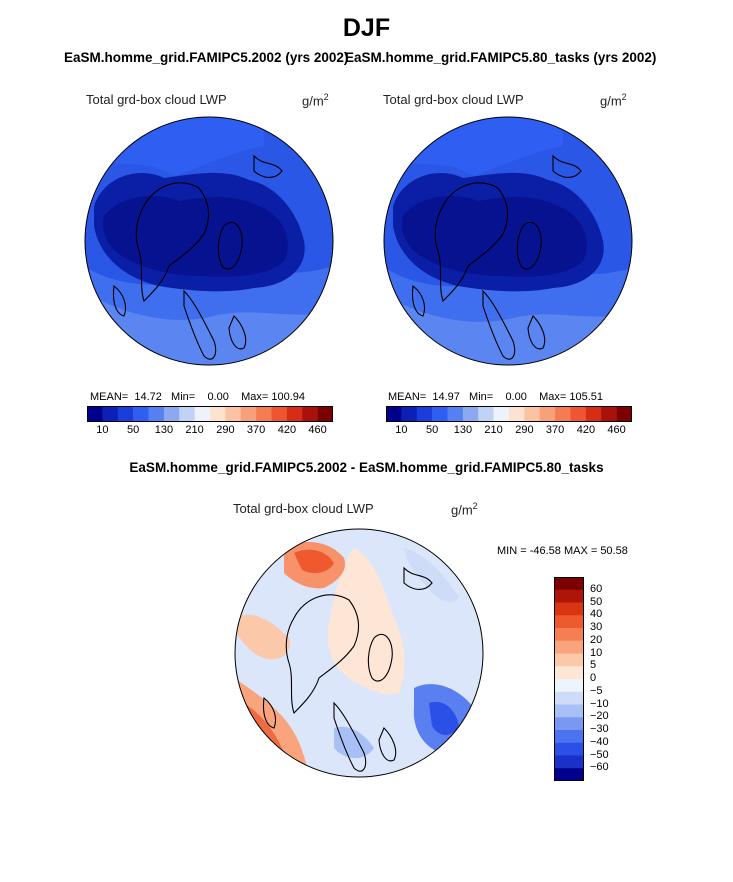 This screenshot has height=882, width=733. Describe the element at coordinates (599, 729) in the screenshot. I see `diff-colorbar-tick-label: −30` at that location.